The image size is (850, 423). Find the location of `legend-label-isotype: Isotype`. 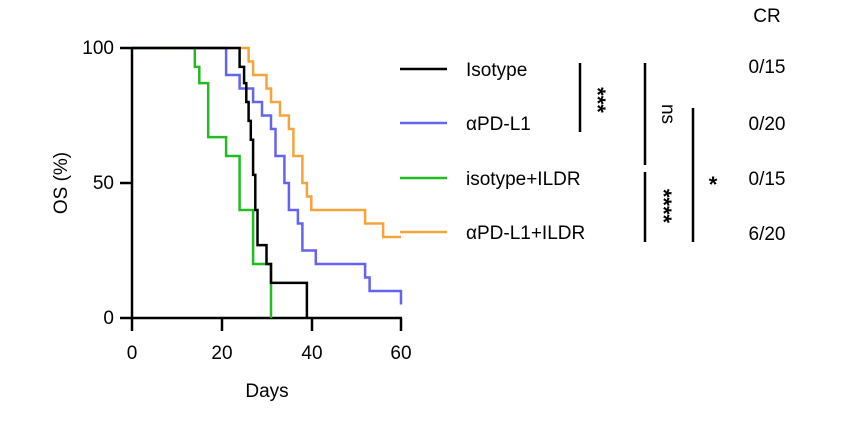

legend-label-isotype: Isotype is located at coordinates (496, 70).